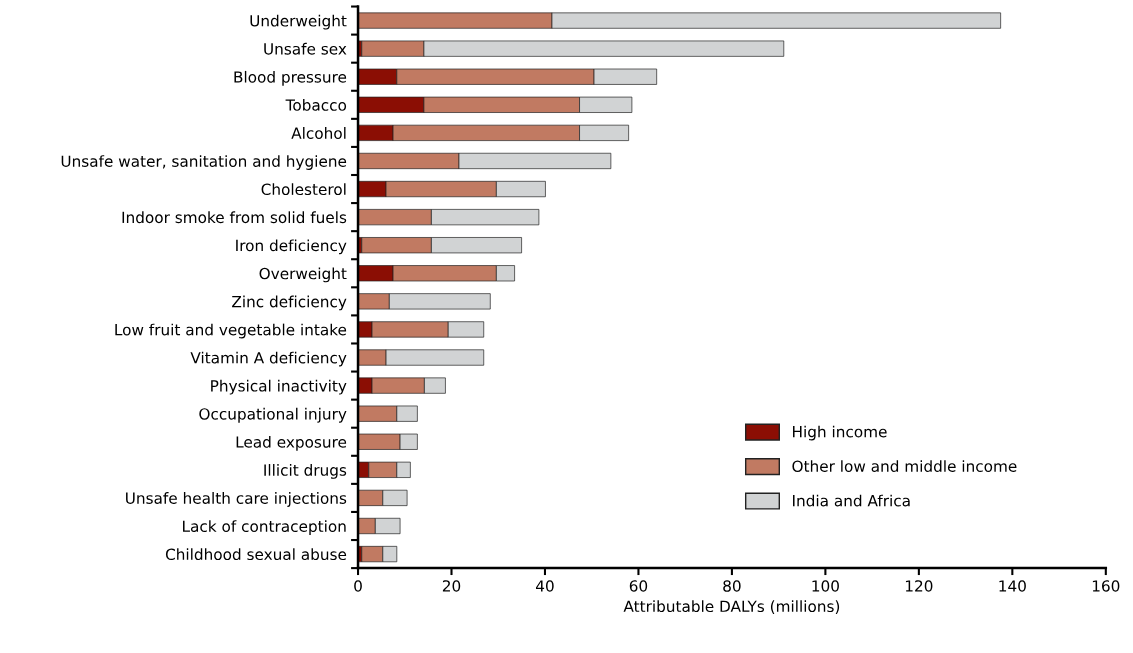 This screenshot has width=1133, height=653. What do you see at coordinates (316, 105) in the screenshot?
I see `y-tick-label: Tobacco` at bounding box center [316, 105].